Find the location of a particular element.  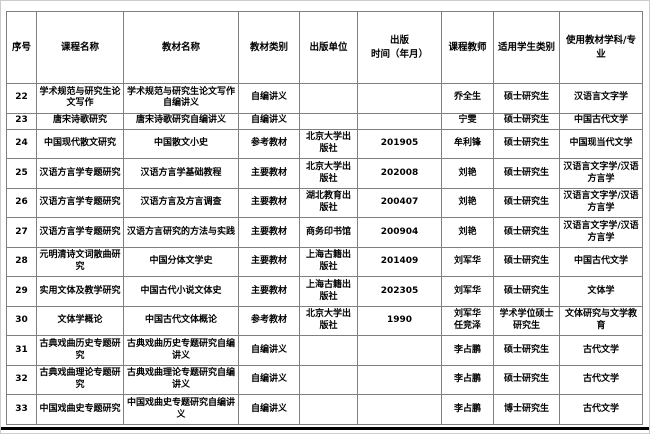

table-cell: 汉语方言学专题研究 is located at coordinates (80, 203).